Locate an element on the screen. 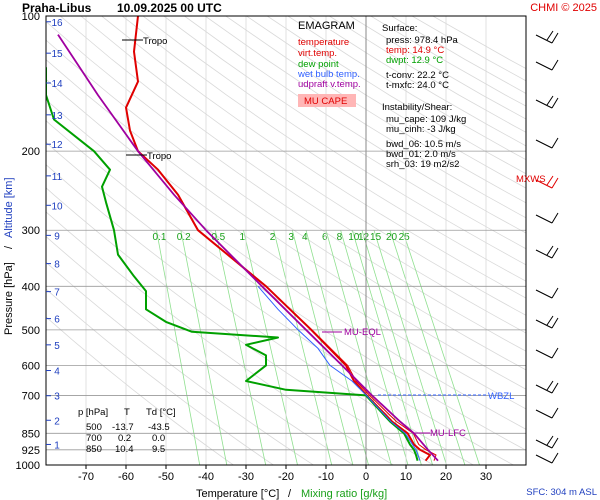 Image resolution: width=600 pixels, height=500 pixels. altitude-tick-label: 1 is located at coordinates (57, 445).